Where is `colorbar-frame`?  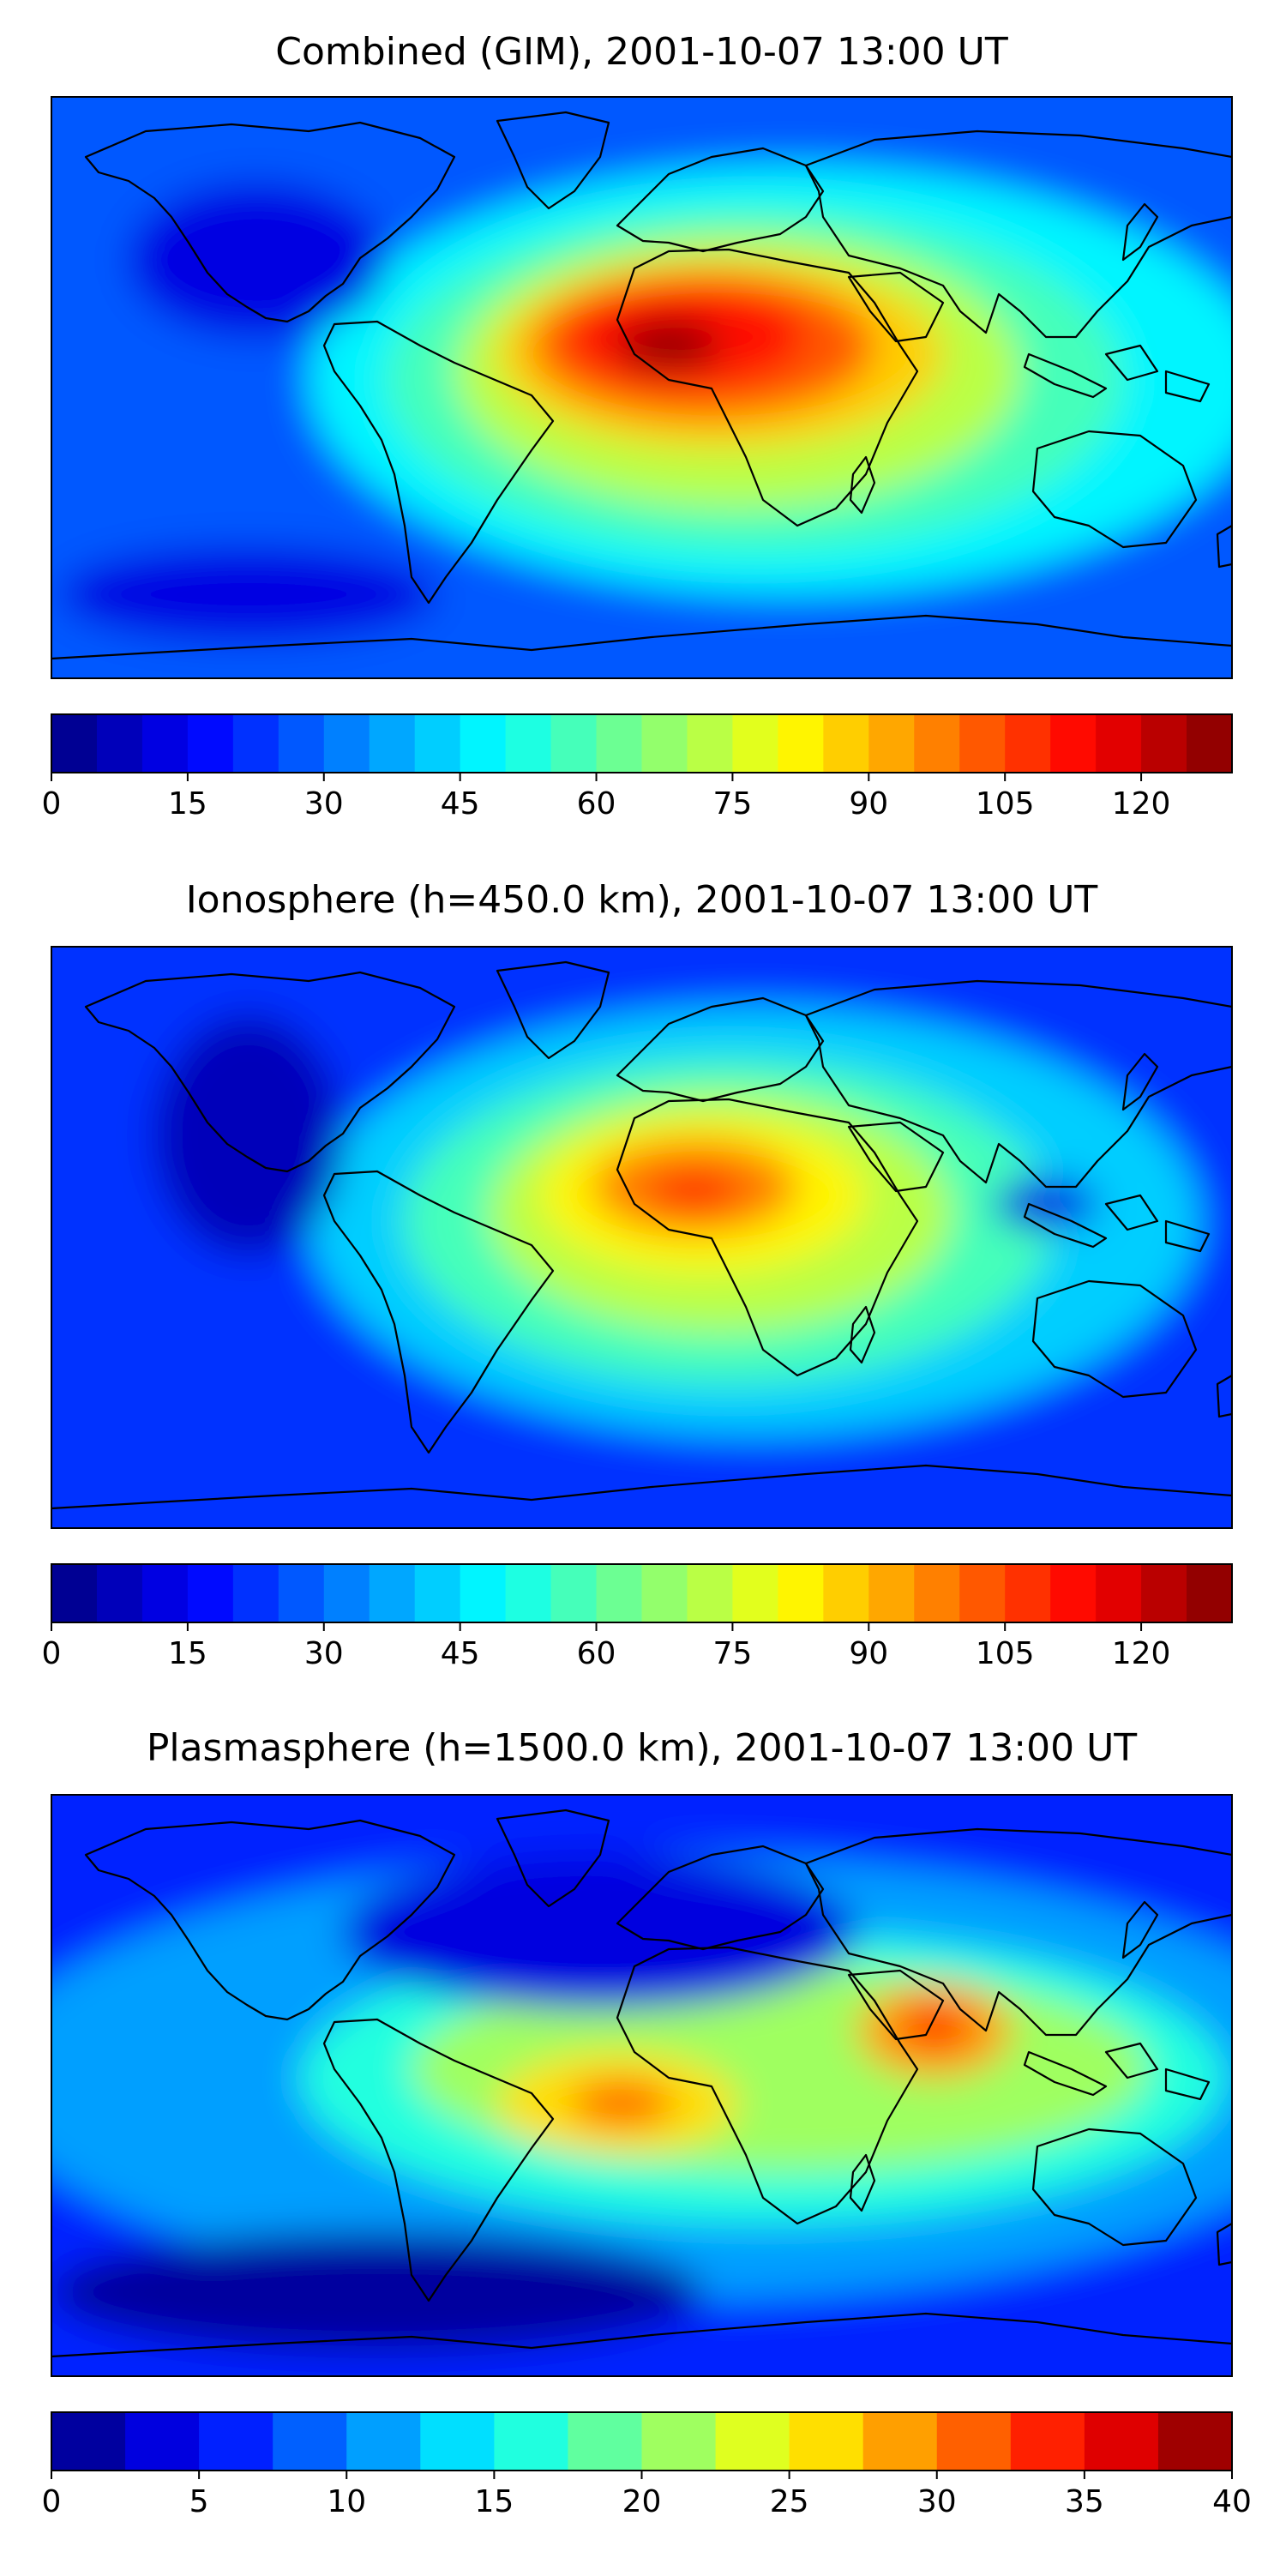 colorbar-frame is located at coordinates (642, 743).